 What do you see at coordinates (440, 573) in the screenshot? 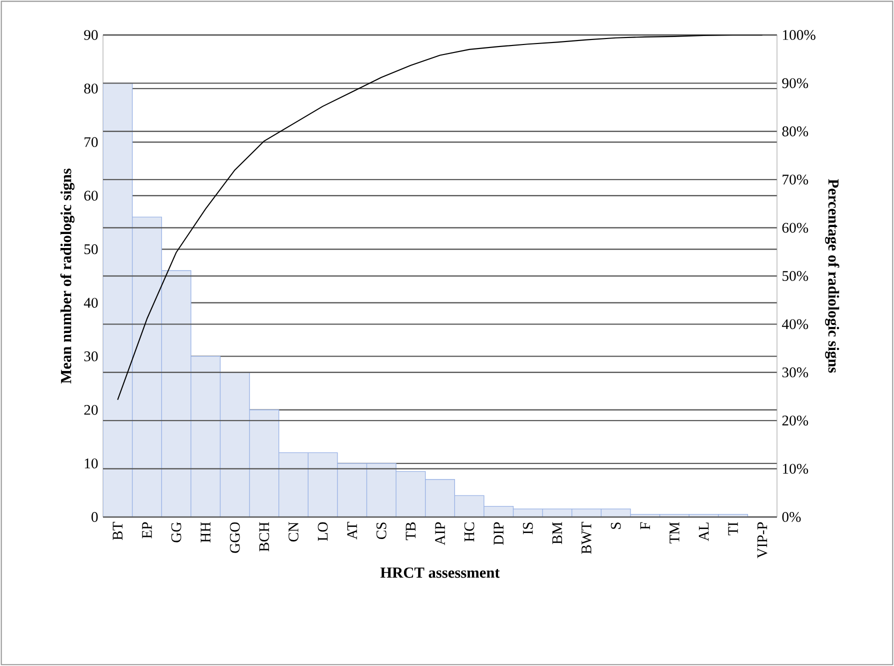
I see `x-axis-title: HRCT assessment` at bounding box center [440, 573].